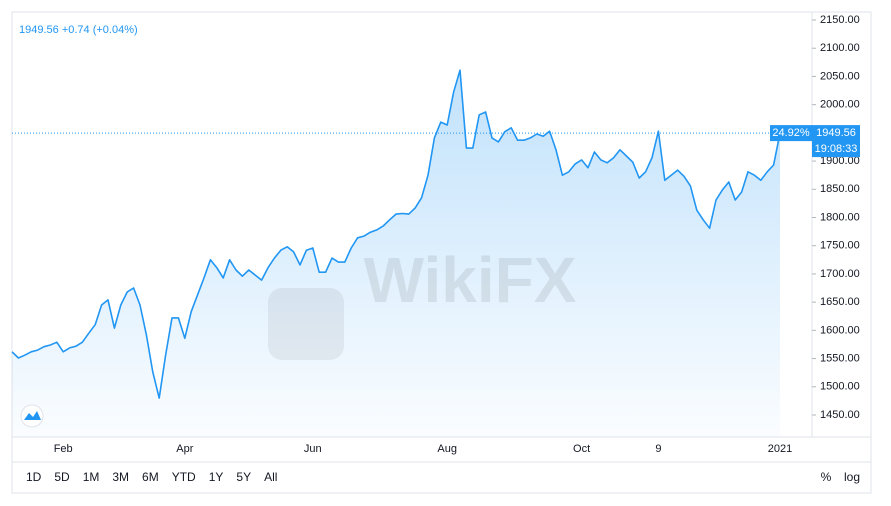  I want to click on x-tick-label: Apr, so click(184, 449).